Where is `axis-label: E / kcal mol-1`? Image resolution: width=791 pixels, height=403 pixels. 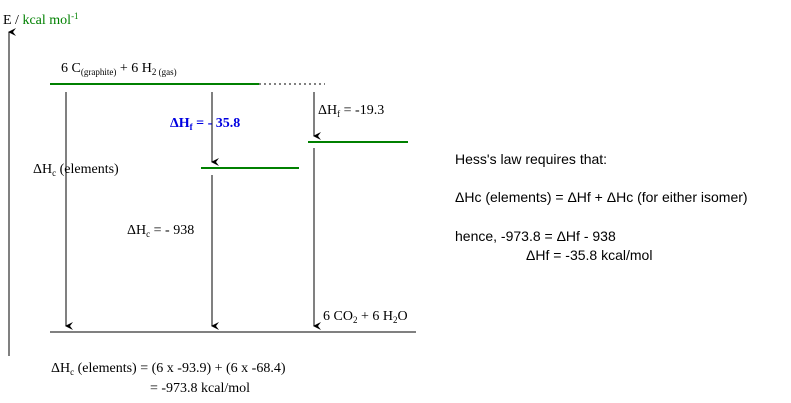 axis-label: E / kcal mol-1 is located at coordinates (41, 20).